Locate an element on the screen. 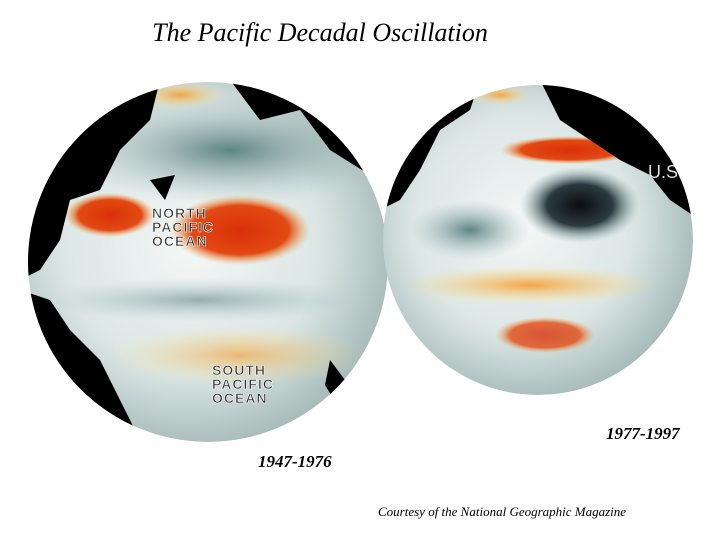 This screenshot has height=540, width=720. ocean-label: SOUTH is located at coordinates (239, 370).